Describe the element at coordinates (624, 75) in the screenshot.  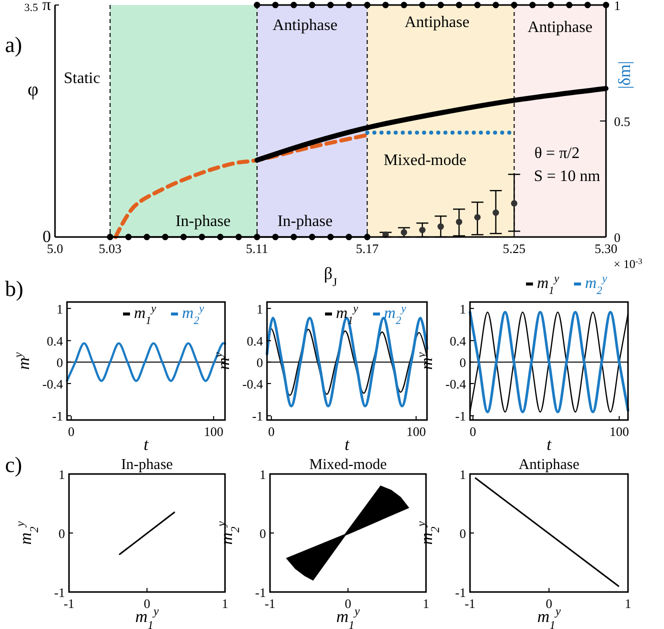
I see `y2-axis-title: |δm|` at that location.